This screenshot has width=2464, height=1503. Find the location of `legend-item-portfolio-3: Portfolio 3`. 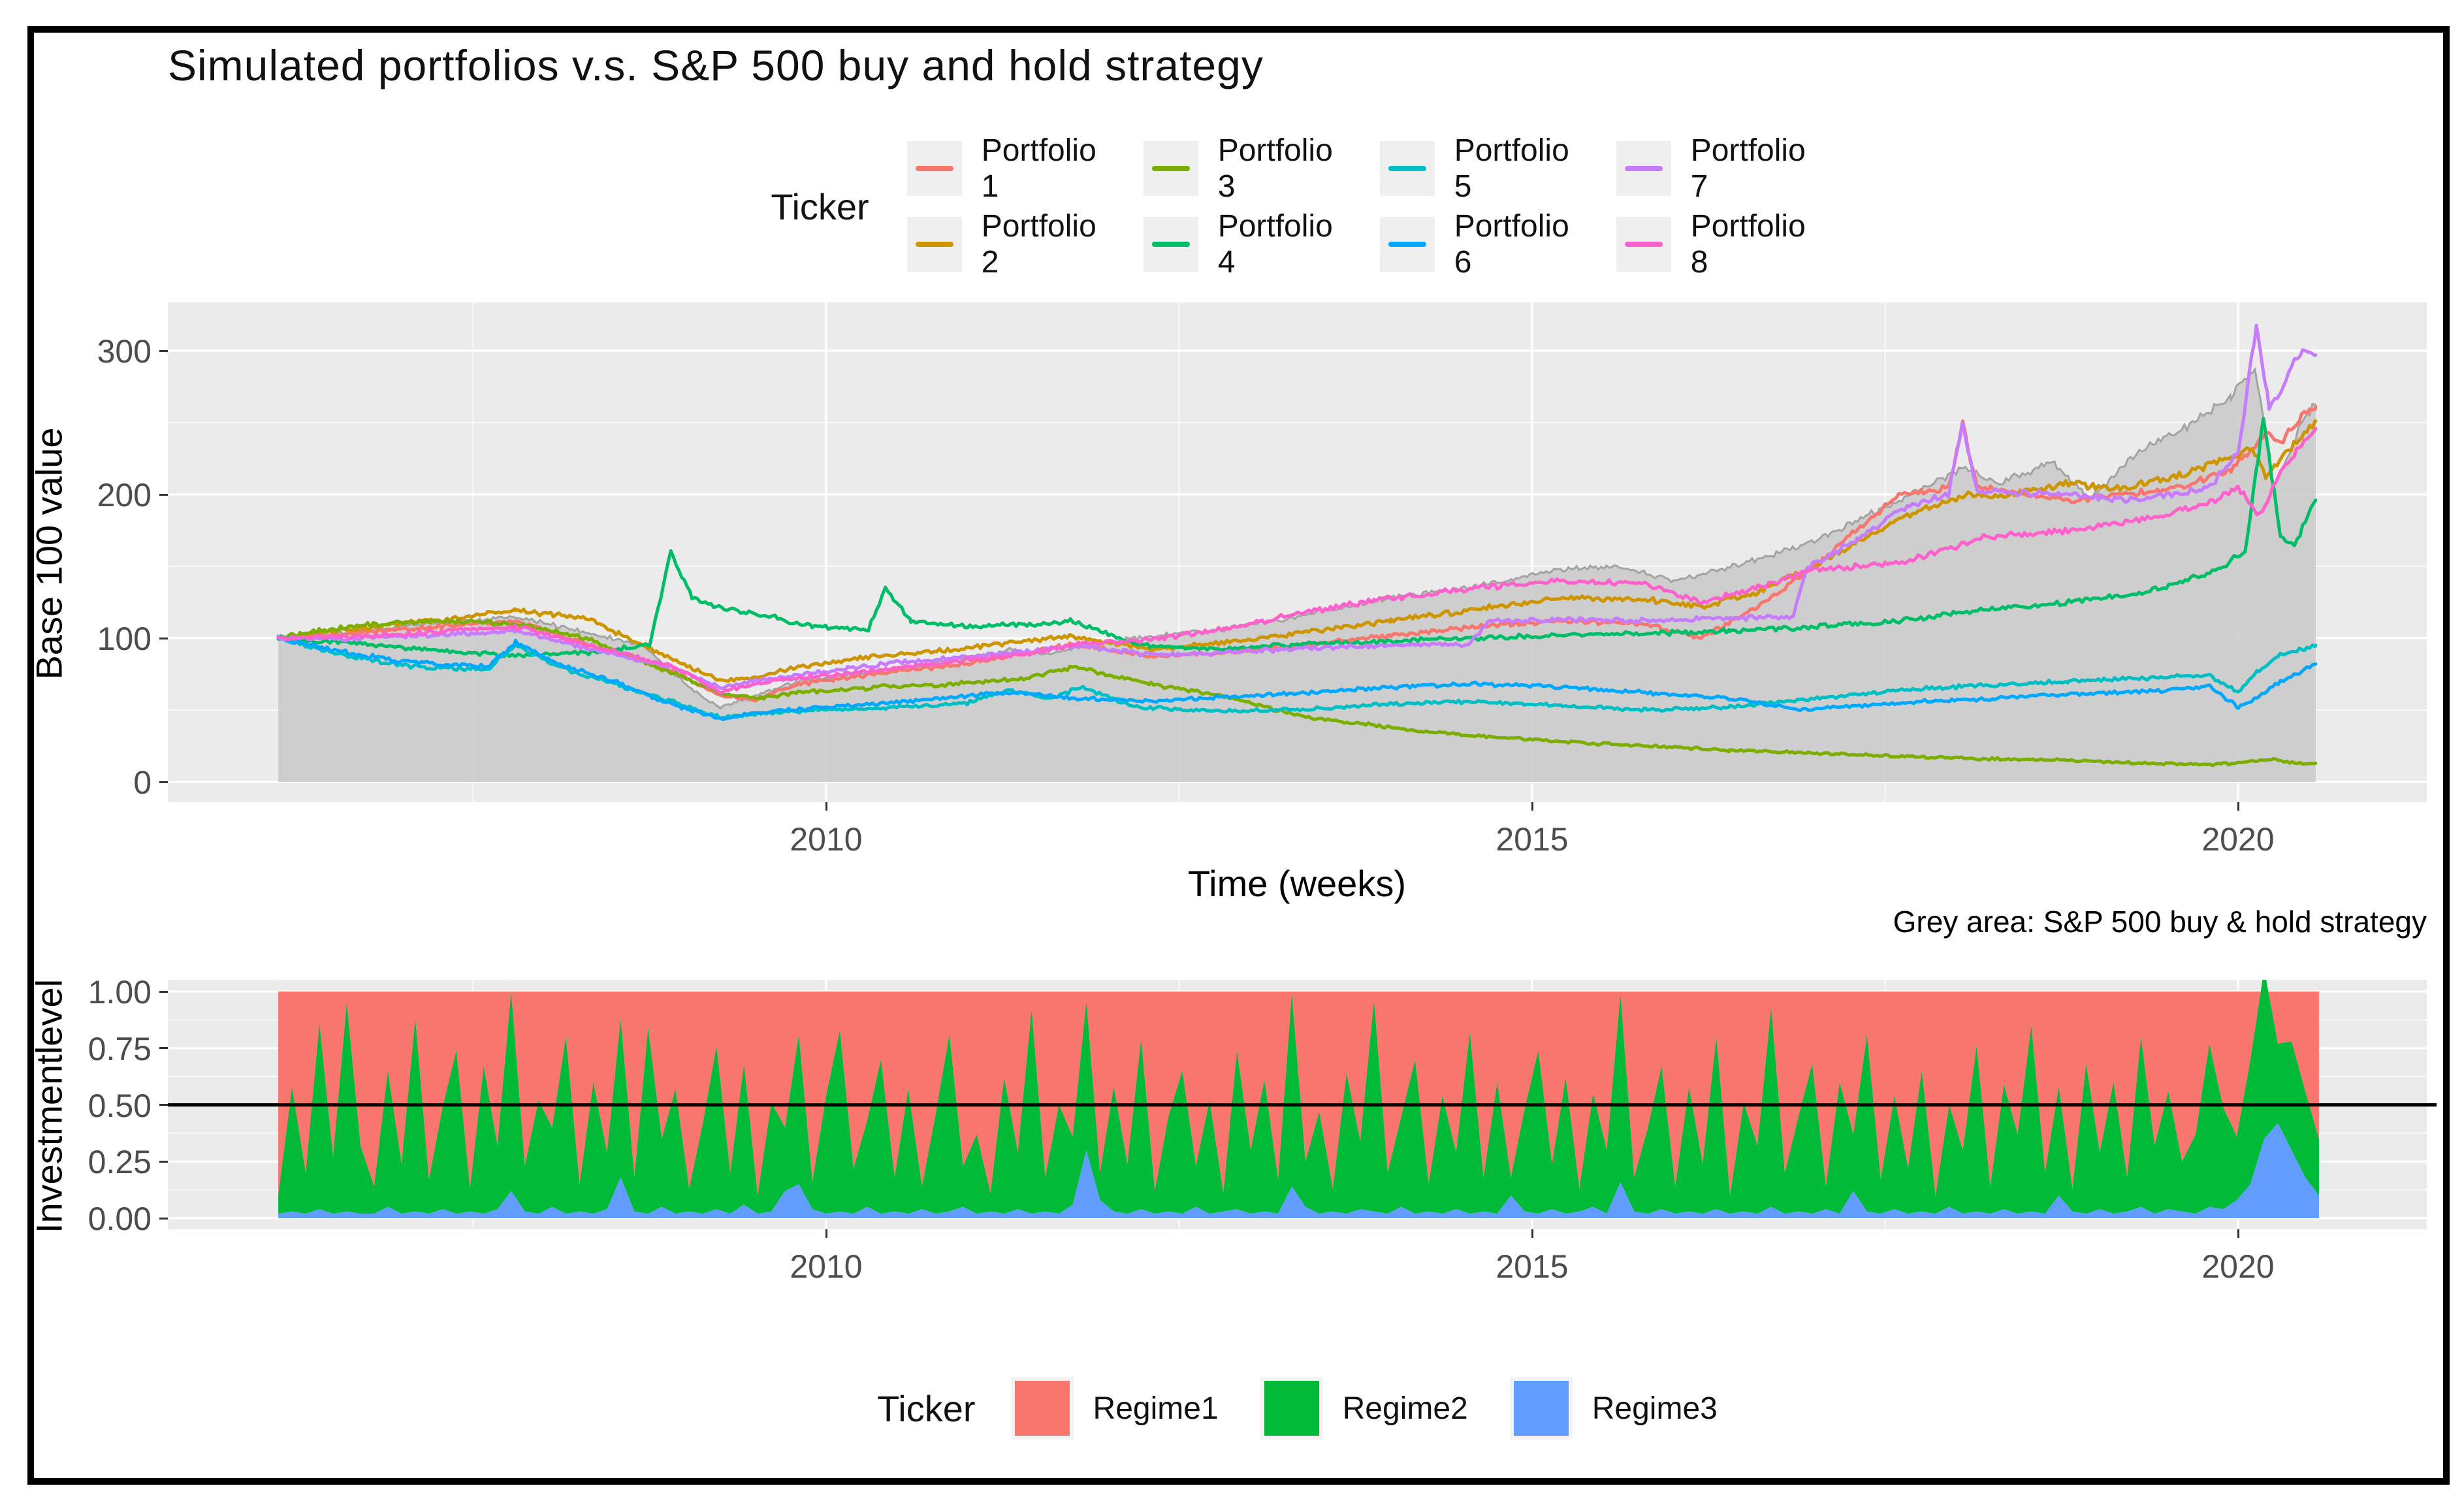

legend-item-portfolio-3: Portfolio 3 is located at coordinates (1247, 168).